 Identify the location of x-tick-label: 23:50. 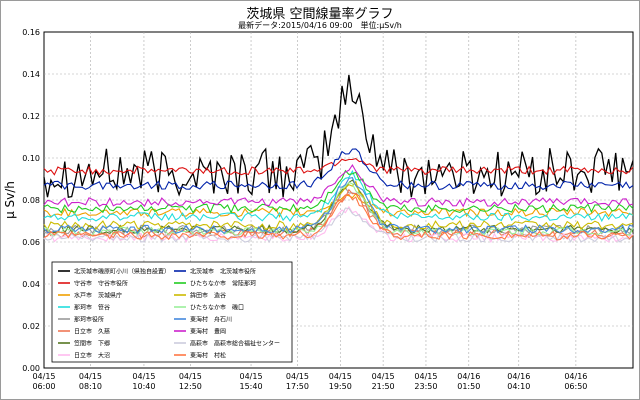
(425, 386).